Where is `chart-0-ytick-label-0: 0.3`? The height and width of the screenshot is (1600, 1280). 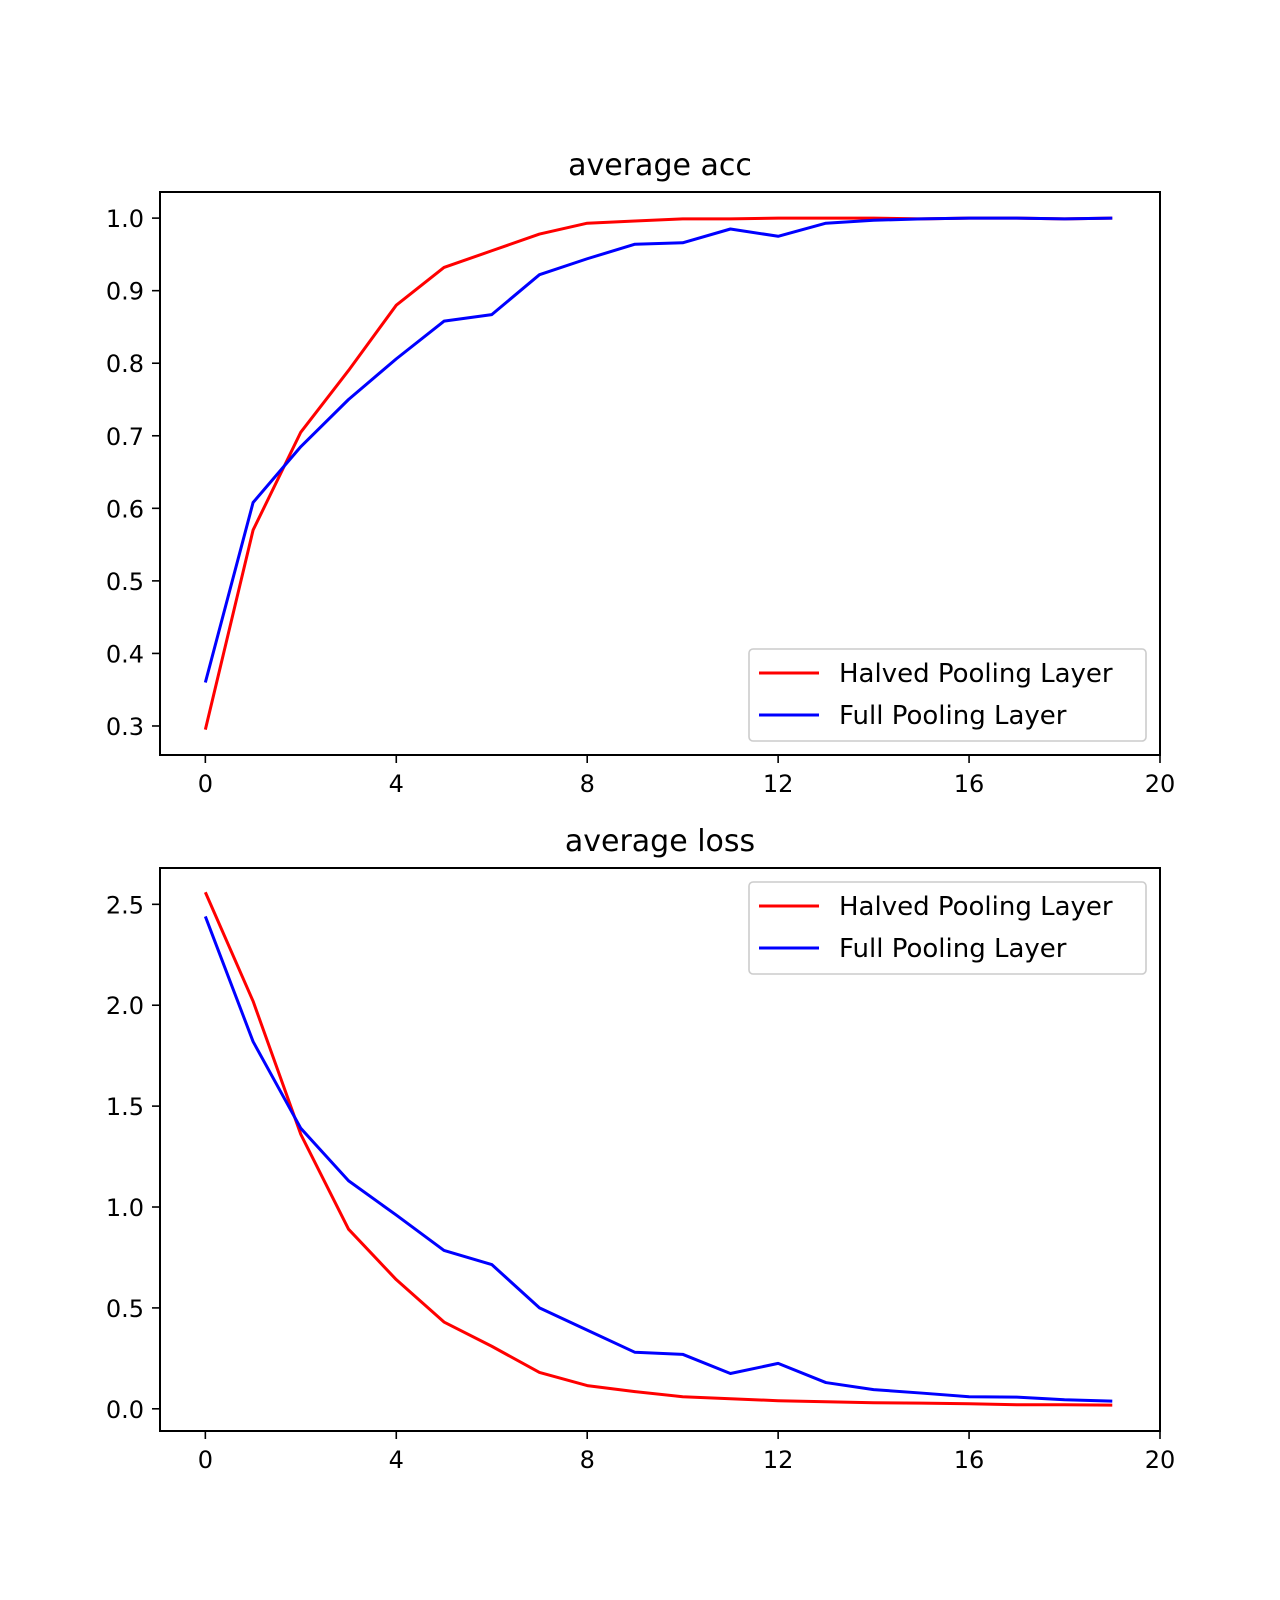 chart-0-ytick-label-0: 0.3 is located at coordinates (125, 727).